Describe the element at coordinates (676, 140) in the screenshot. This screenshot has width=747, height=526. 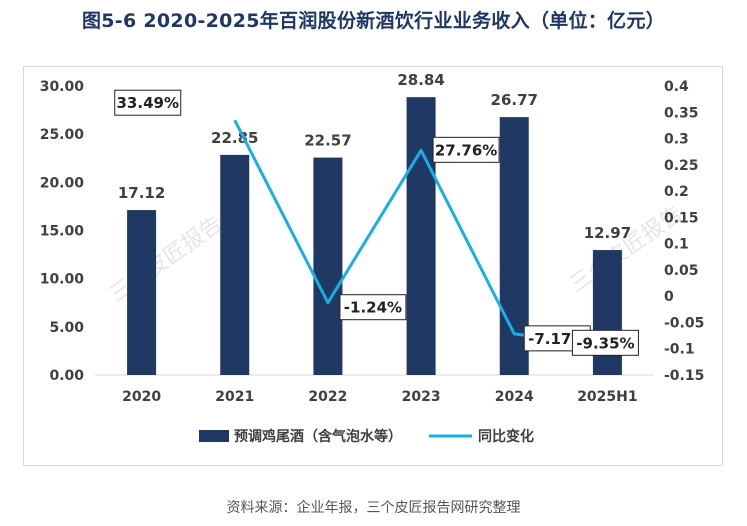
I see `right-axis-tick-label: 0.3` at that location.